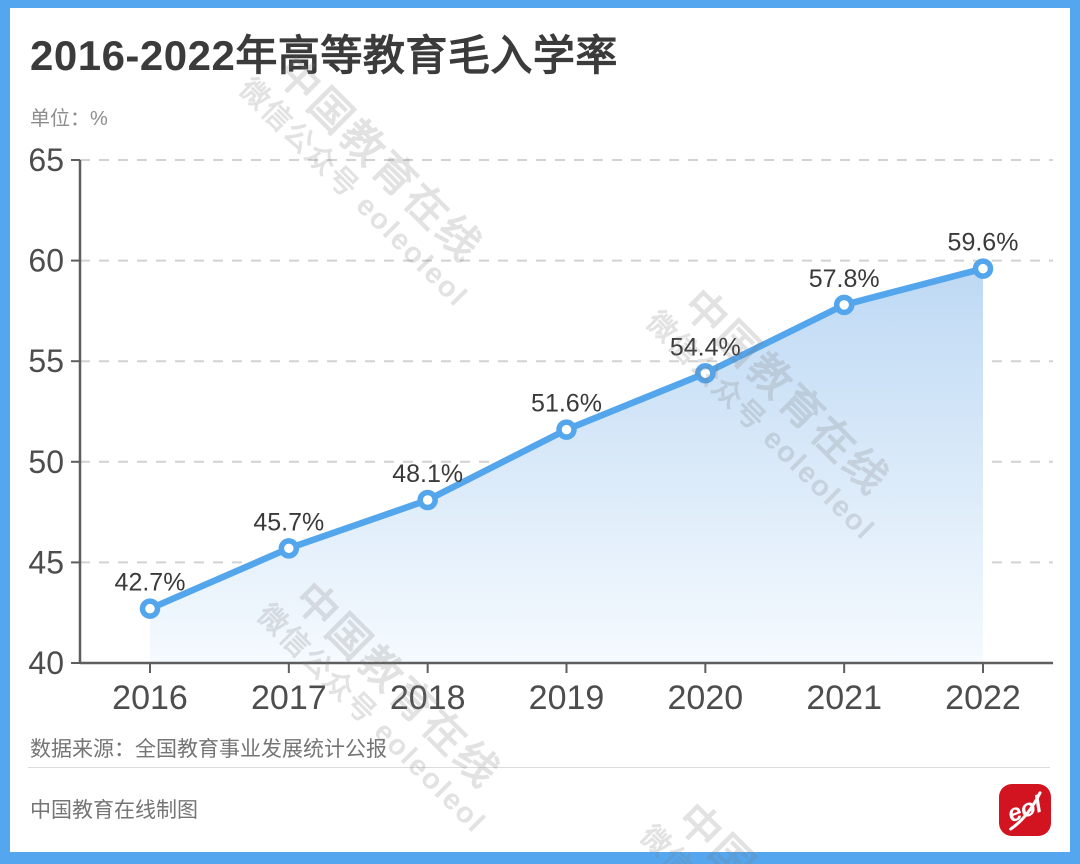 This screenshot has height=864, width=1080. What do you see at coordinates (567, 698) in the screenshot?
I see `x-tick-label: 2019` at bounding box center [567, 698].